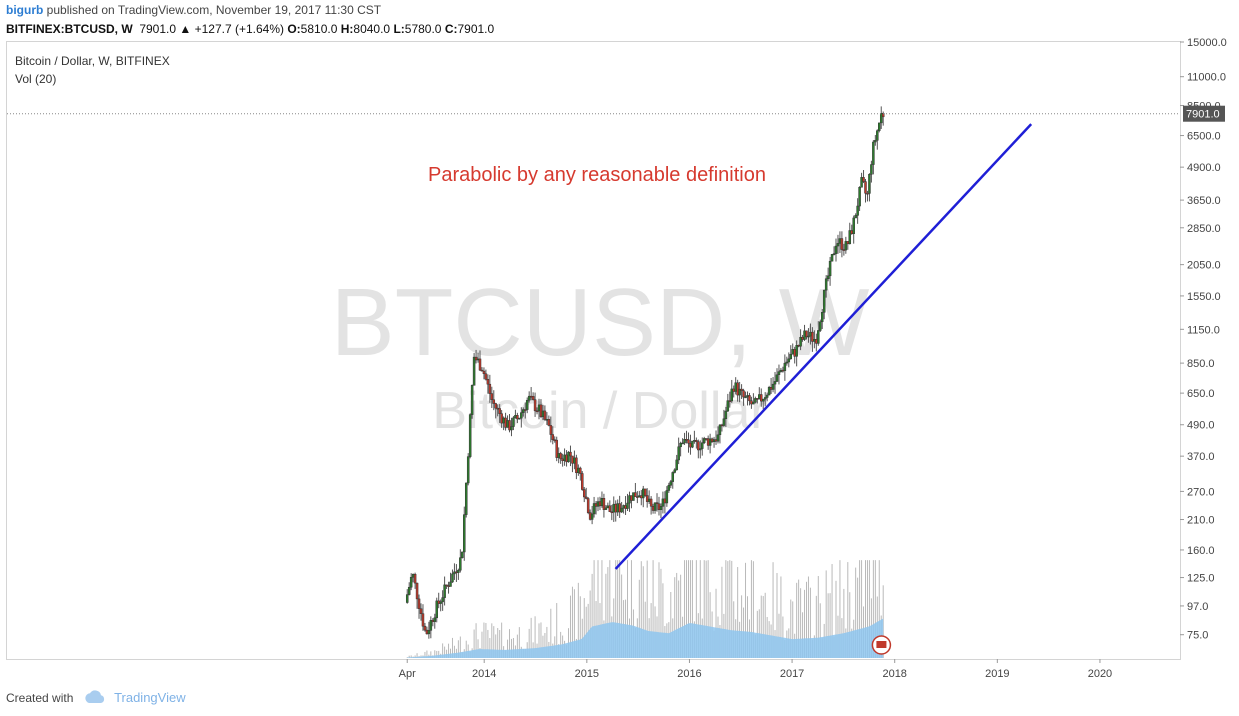 The width and height of the screenshot is (1239, 716). Describe the element at coordinates (150, 697) in the screenshot. I see `tradingview-brand: TradingView` at that location.